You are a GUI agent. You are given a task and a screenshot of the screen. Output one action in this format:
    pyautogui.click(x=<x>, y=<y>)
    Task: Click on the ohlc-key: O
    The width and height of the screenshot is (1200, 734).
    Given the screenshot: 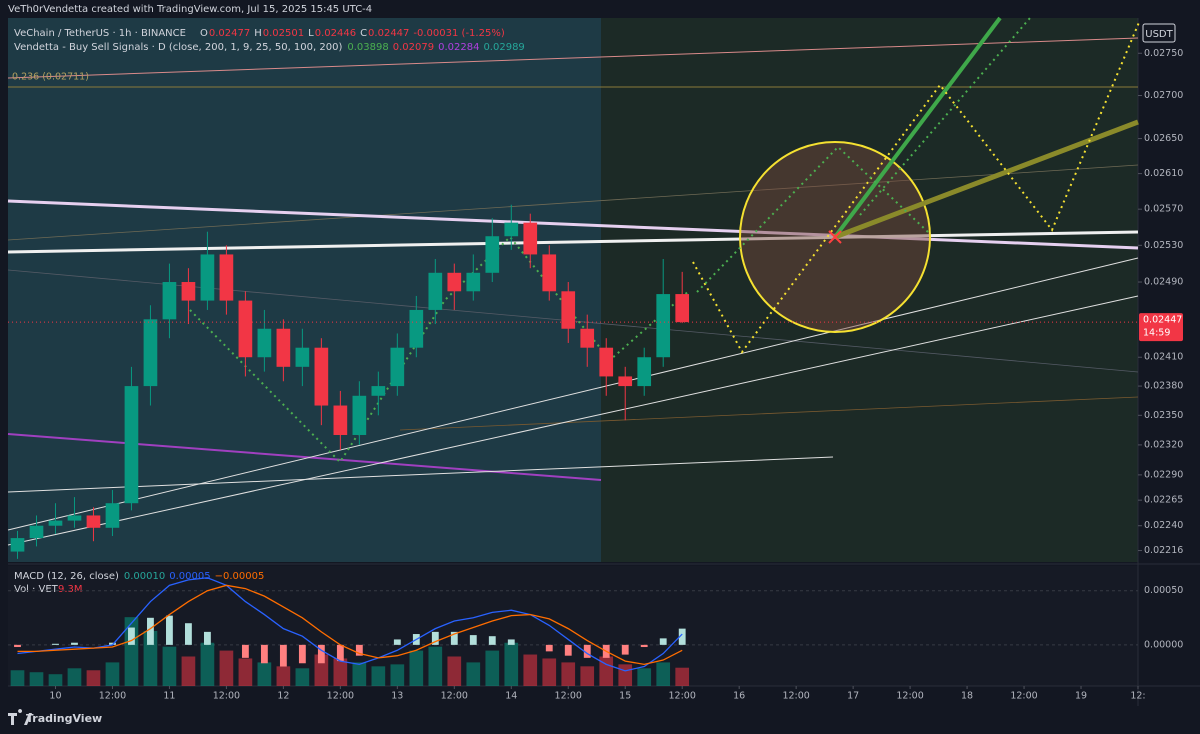 What is the action you would take?
    pyautogui.click(x=204, y=33)
    